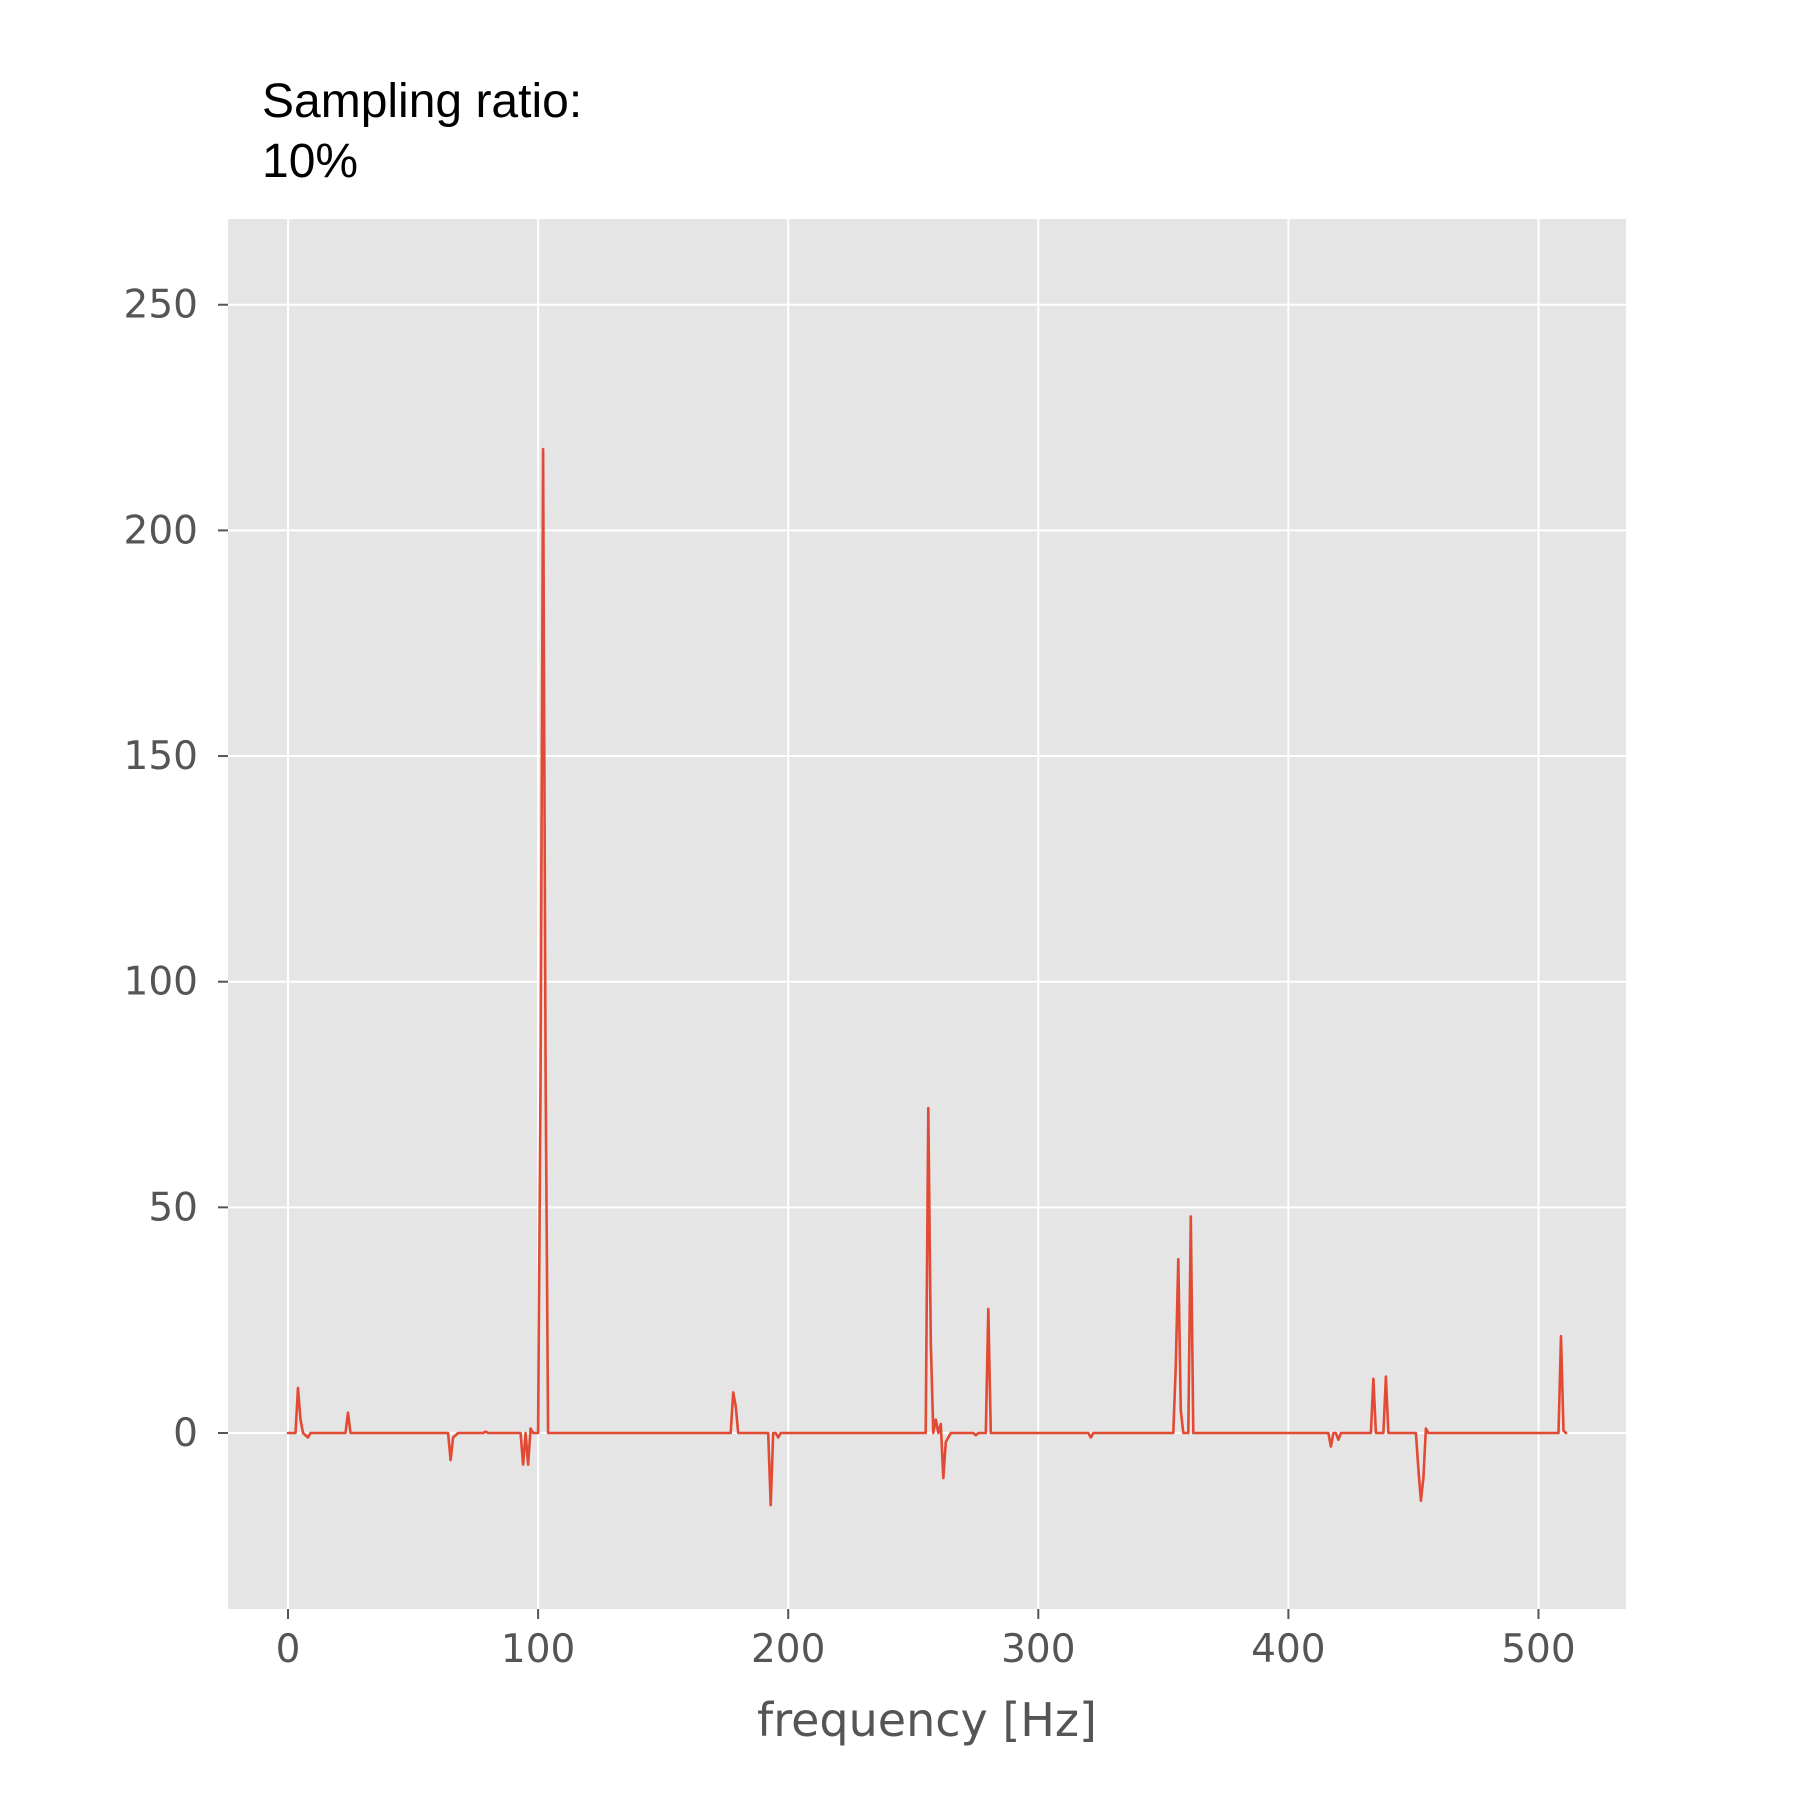 The width and height of the screenshot is (1800, 1800). What do you see at coordinates (1538, 1649) in the screenshot?
I see `x-tick-label: 500` at bounding box center [1538, 1649].